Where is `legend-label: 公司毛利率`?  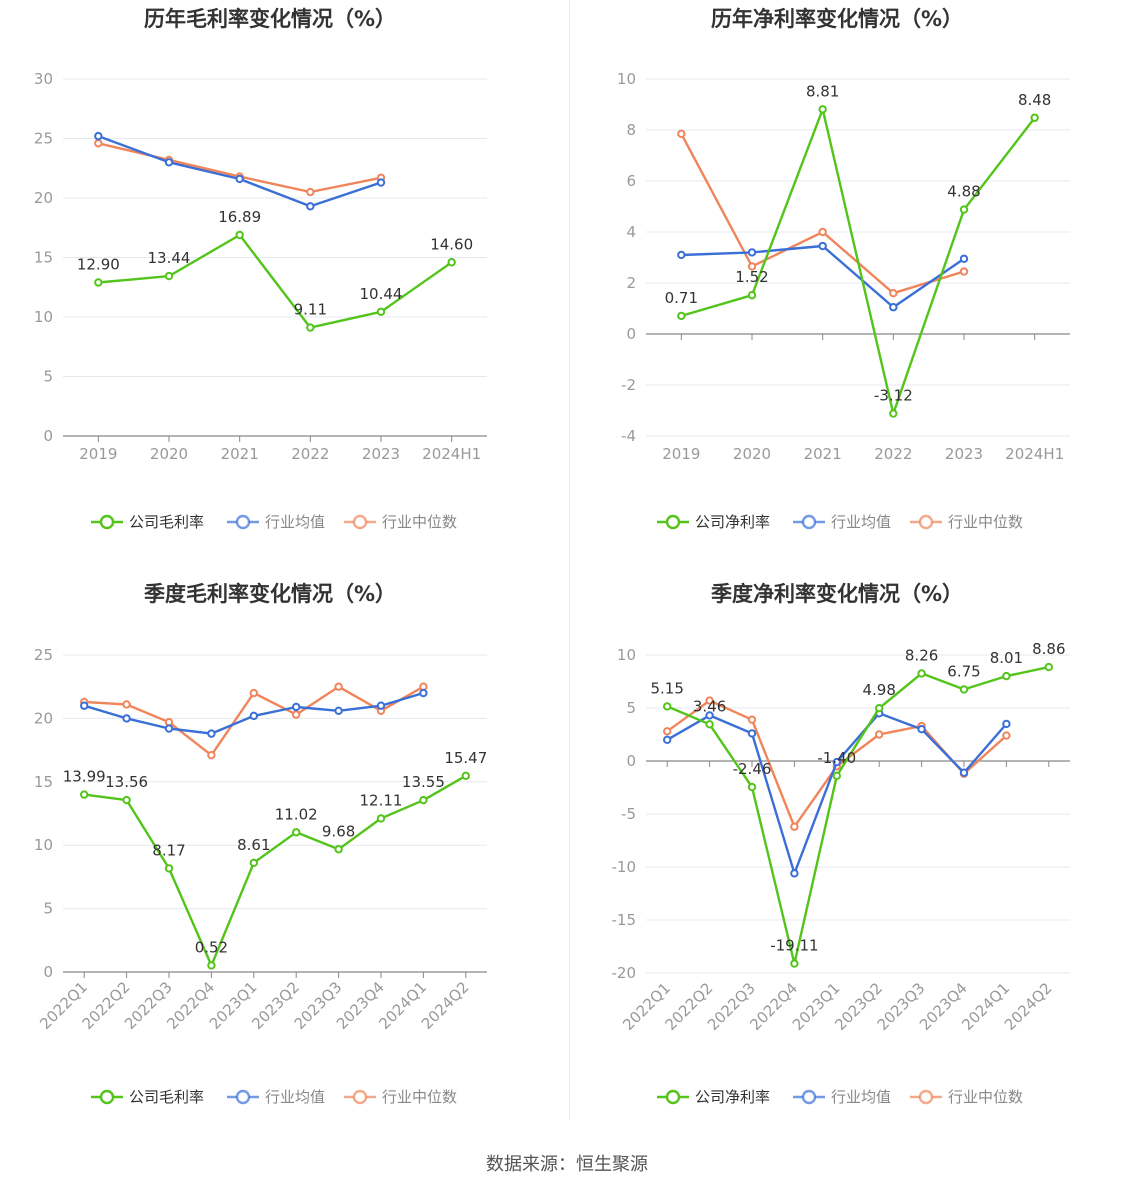 legend-label: 公司毛利率 is located at coordinates (166, 522).